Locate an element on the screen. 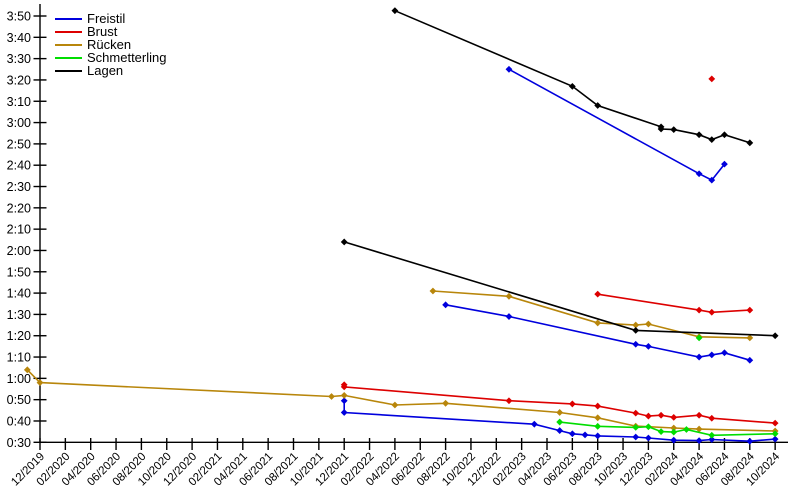 Image resolution: width=800 pixels, height=500 pixels. schmetterling-line is located at coordinates (667, 429).